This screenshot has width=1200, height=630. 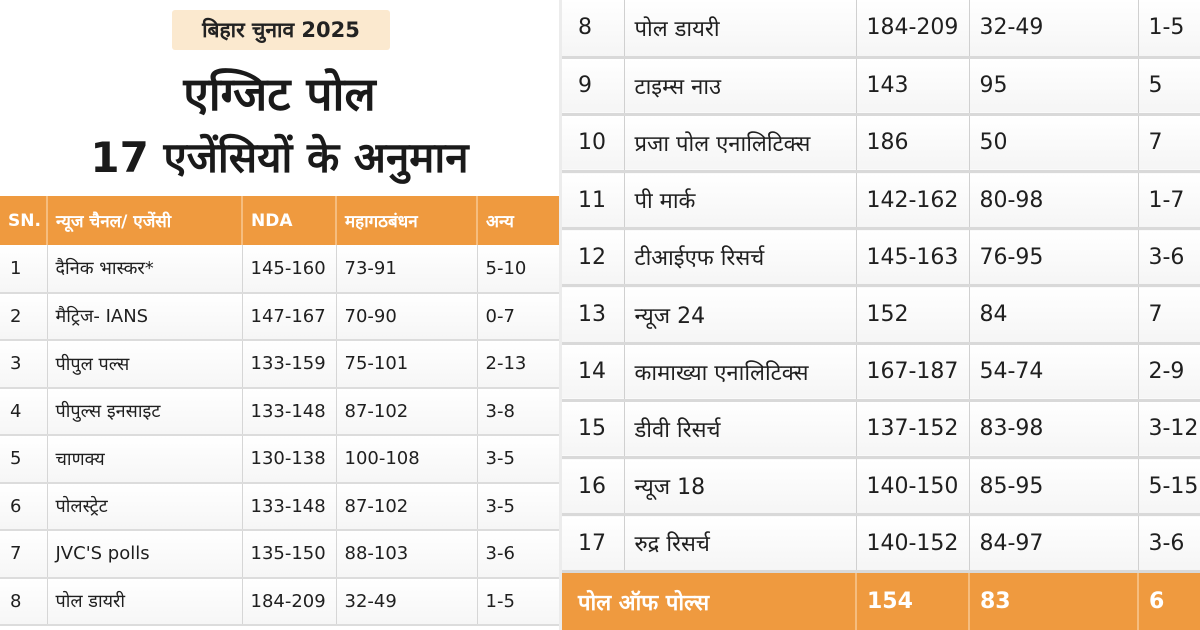 I want to click on cell-others: 5, so click(x=1169, y=86).